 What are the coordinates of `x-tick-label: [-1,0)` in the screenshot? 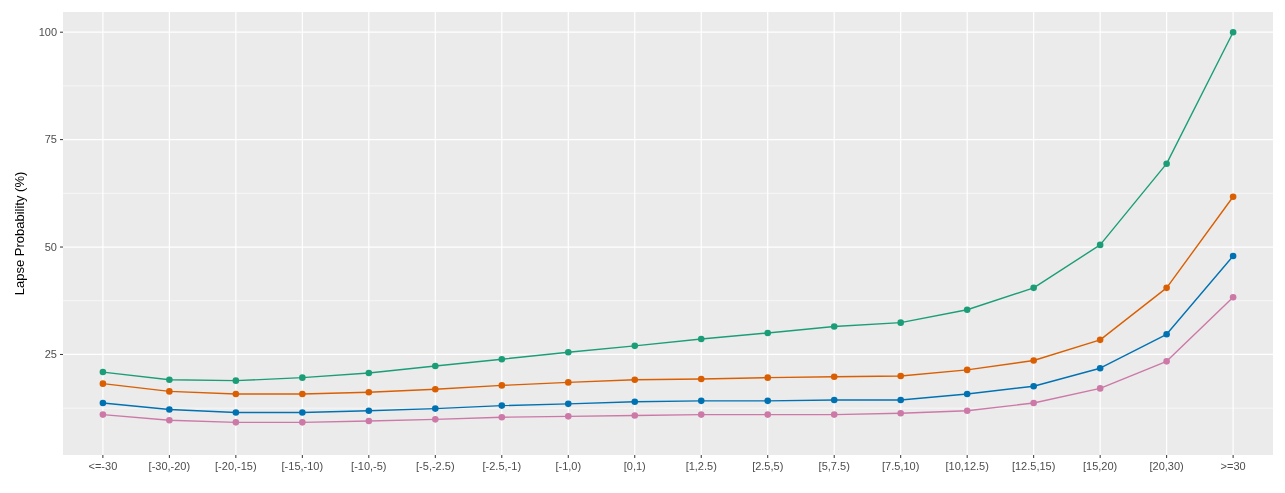 It's located at (568, 466).